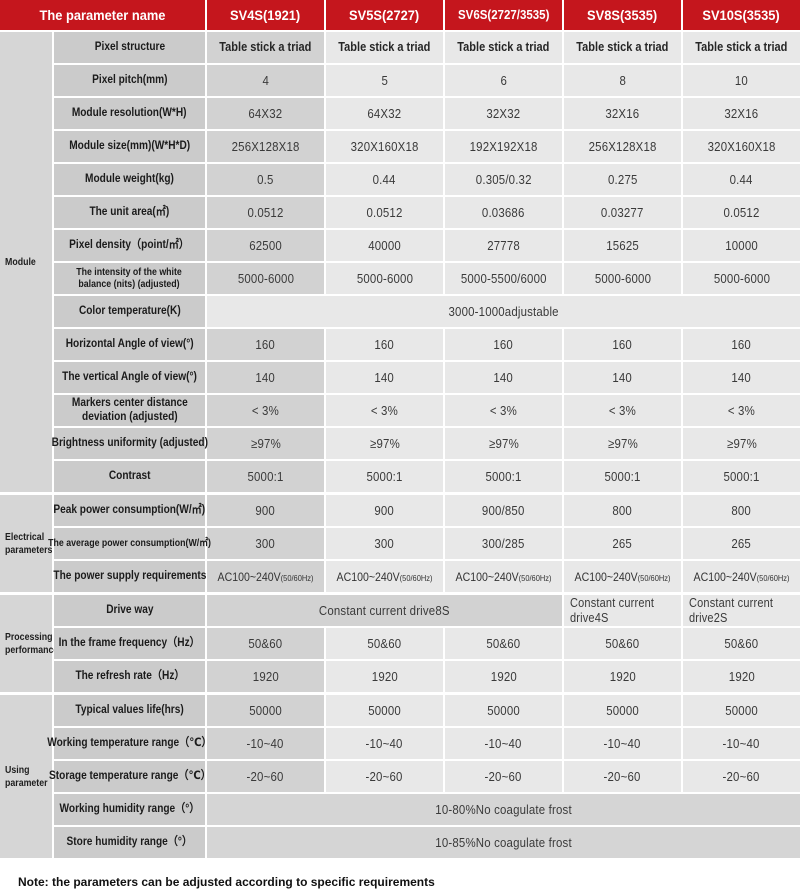  What do you see at coordinates (741, 710) in the screenshot?
I see `cell-text: 50000` at bounding box center [741, 710].